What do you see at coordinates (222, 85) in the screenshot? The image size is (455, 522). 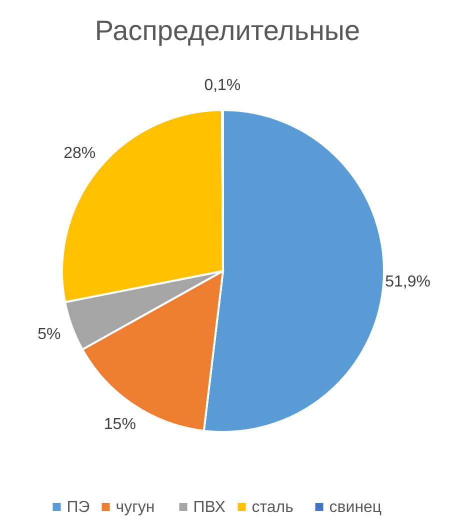 I see `data-label: 0,1%` at bounding box center [222, 85].